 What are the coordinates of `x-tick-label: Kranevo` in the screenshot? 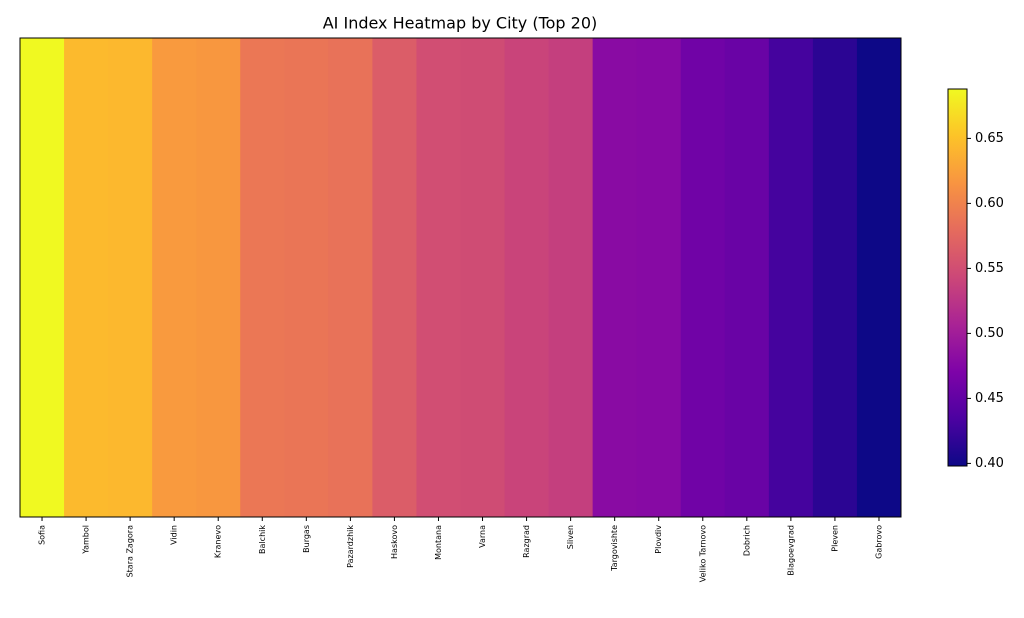 It's located at (218, 541).